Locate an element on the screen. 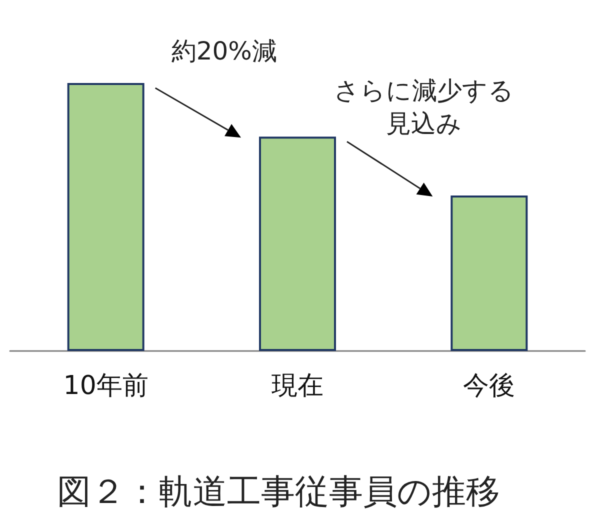 This screenshot has width=600, height=519. annotation: さらに減少する見込み is located at coordinates (423, 107).